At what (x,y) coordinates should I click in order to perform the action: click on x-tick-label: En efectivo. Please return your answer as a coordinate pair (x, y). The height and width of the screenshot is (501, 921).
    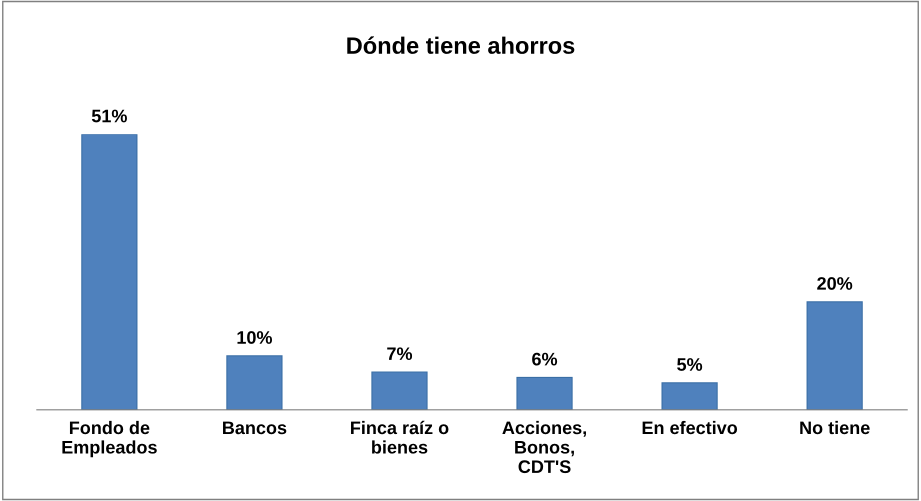
    Looking at the image, I should click on (690, 427).